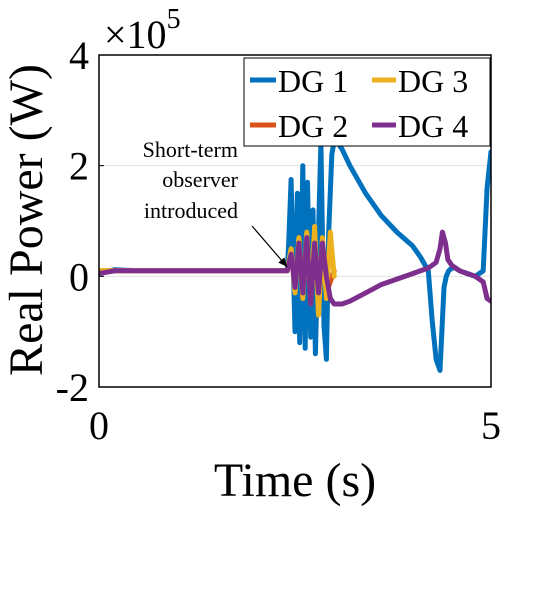 This screenshot has width=538, height=597. Describe the element at coordinates (200, 179) in the screenshot. I see `annotation-line-2: observer` at that location.